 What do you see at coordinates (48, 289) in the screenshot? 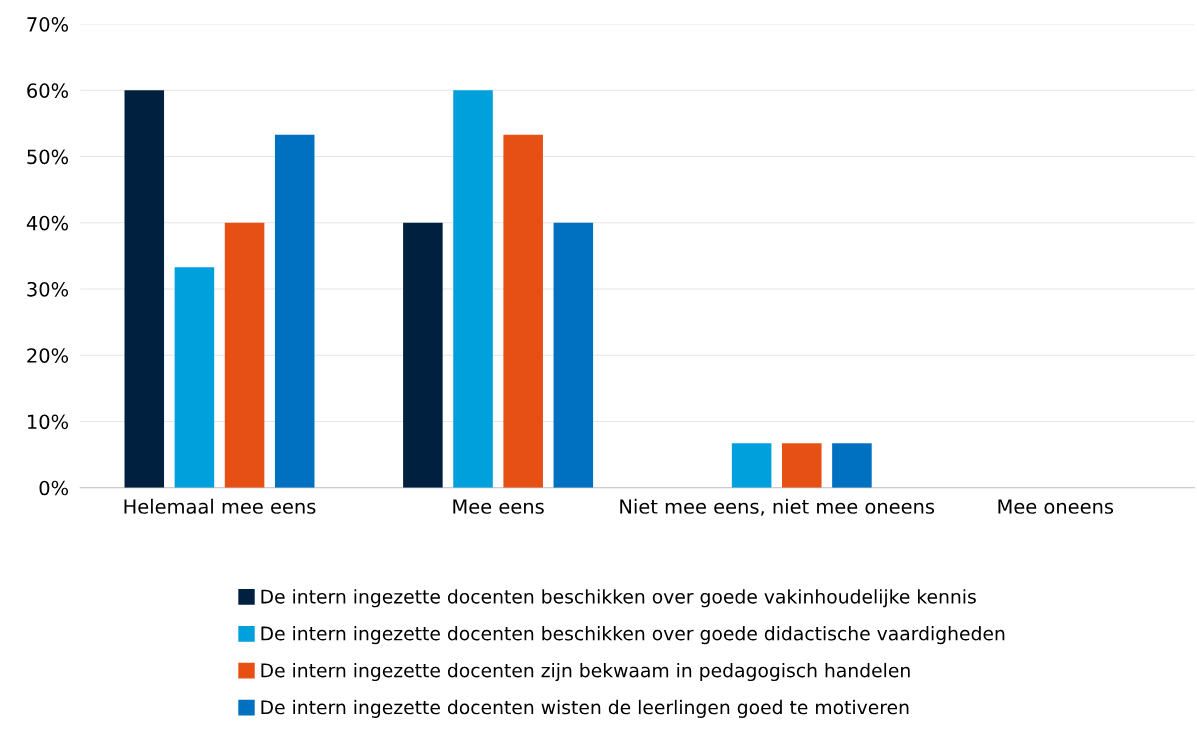
I see `y-tick-label: 30%` at bounding box center [48, 289].